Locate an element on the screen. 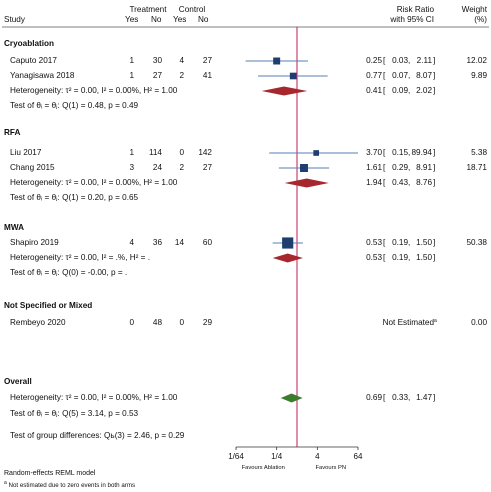 The width and height of the screenshot is (491, 492). ci-lower-value: 0.07 is located at coordinates (400, 75).